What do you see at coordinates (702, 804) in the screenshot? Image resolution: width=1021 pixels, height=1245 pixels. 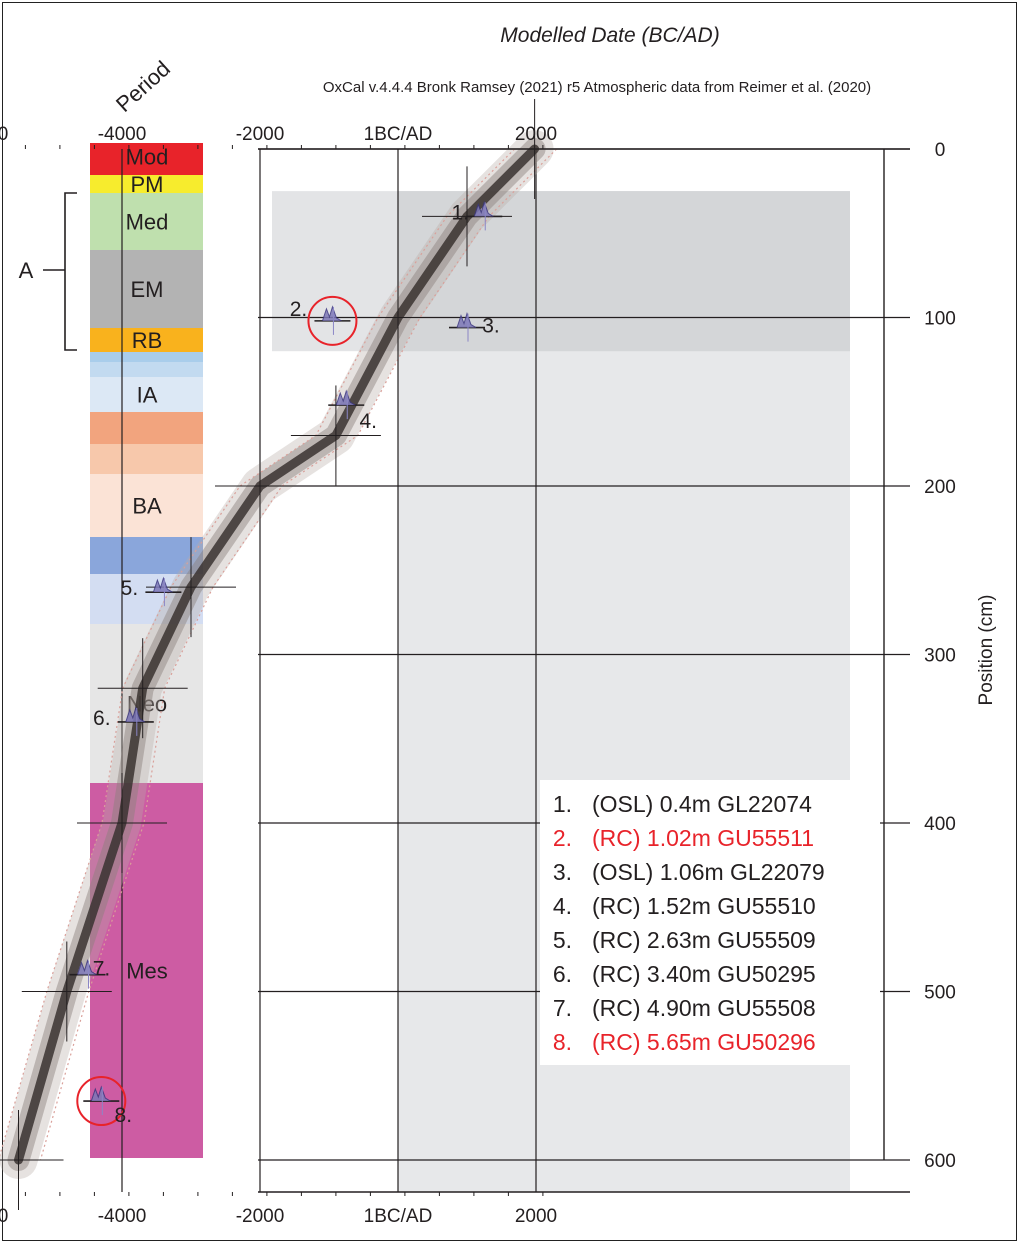 I see `legend-entry: (OSL) 0.4m GL22074` at bounding box center [702, 804].